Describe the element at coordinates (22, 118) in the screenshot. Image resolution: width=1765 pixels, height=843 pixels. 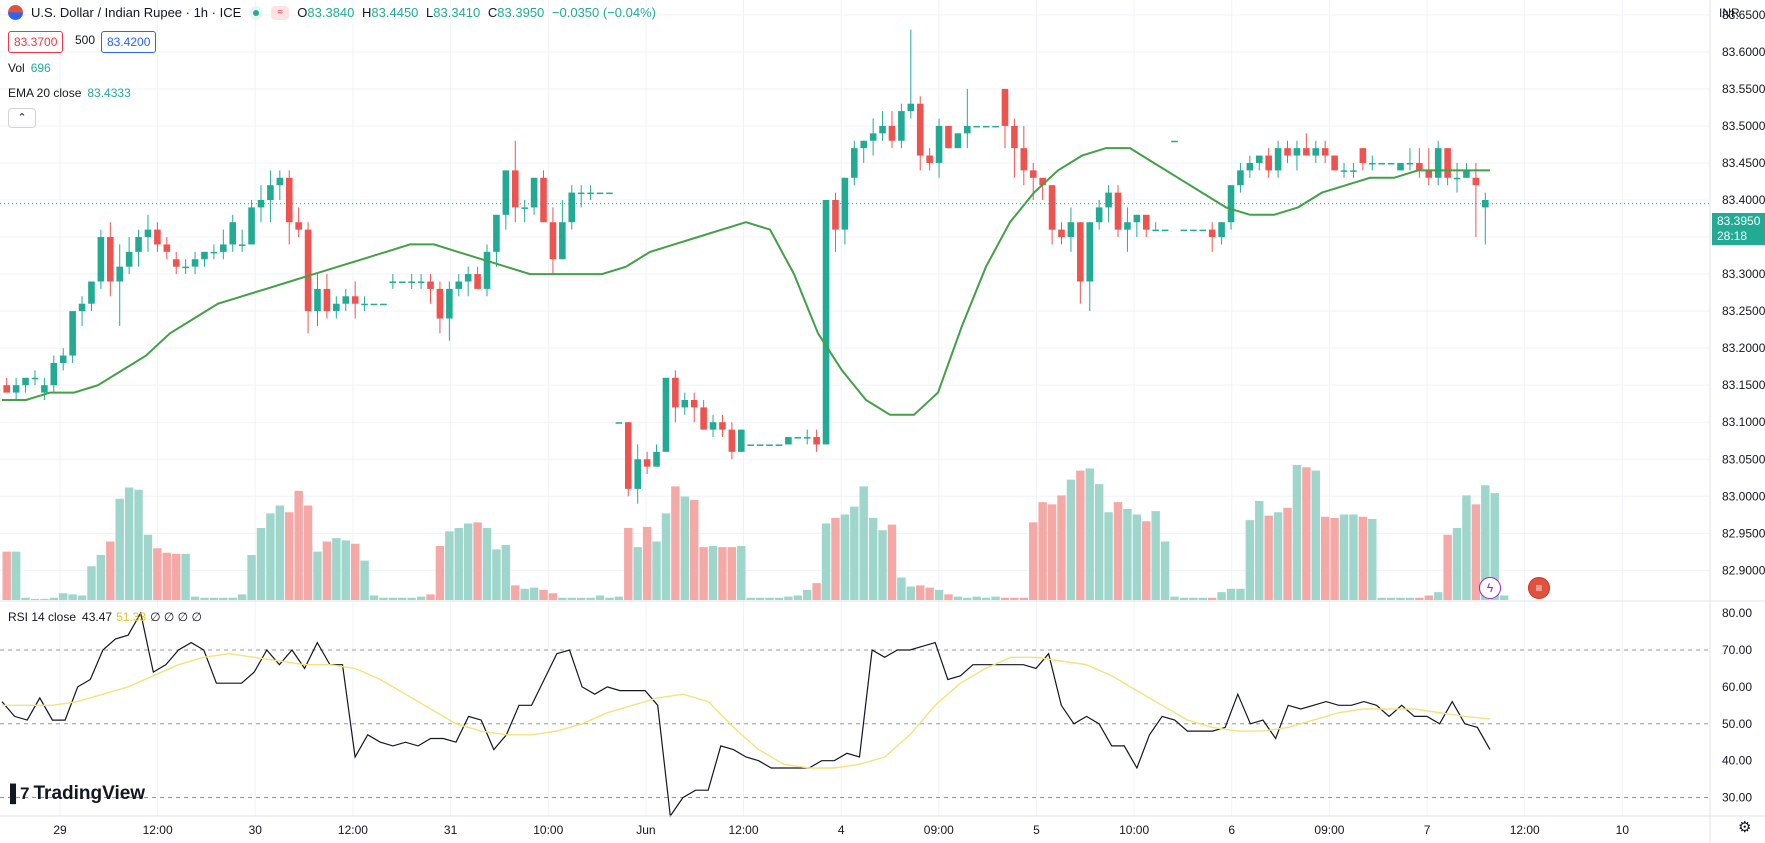
I see `chevron-up-icon: ⌃` at that location.